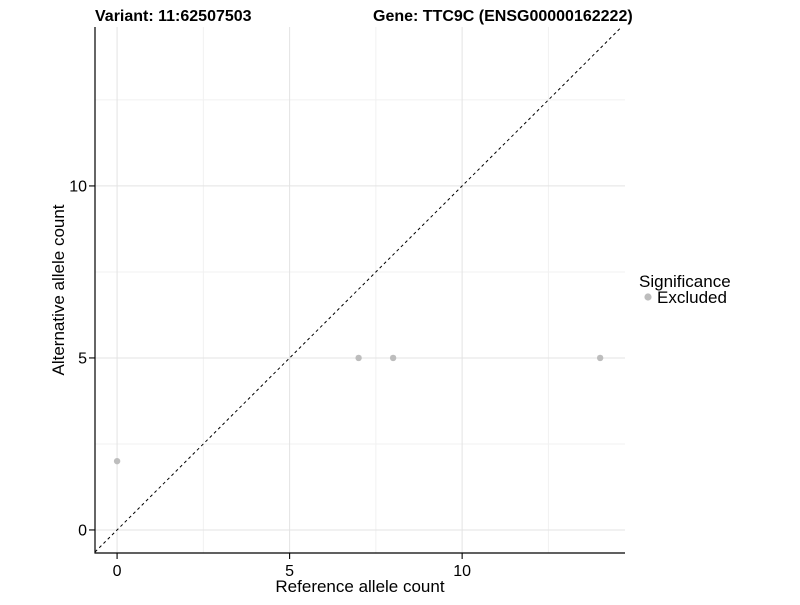 The height and width of the screenshot is (605, 800). Describe the element at coordinates (685, 281) in the screenshot. I see `legend-title: Significance` at that location.